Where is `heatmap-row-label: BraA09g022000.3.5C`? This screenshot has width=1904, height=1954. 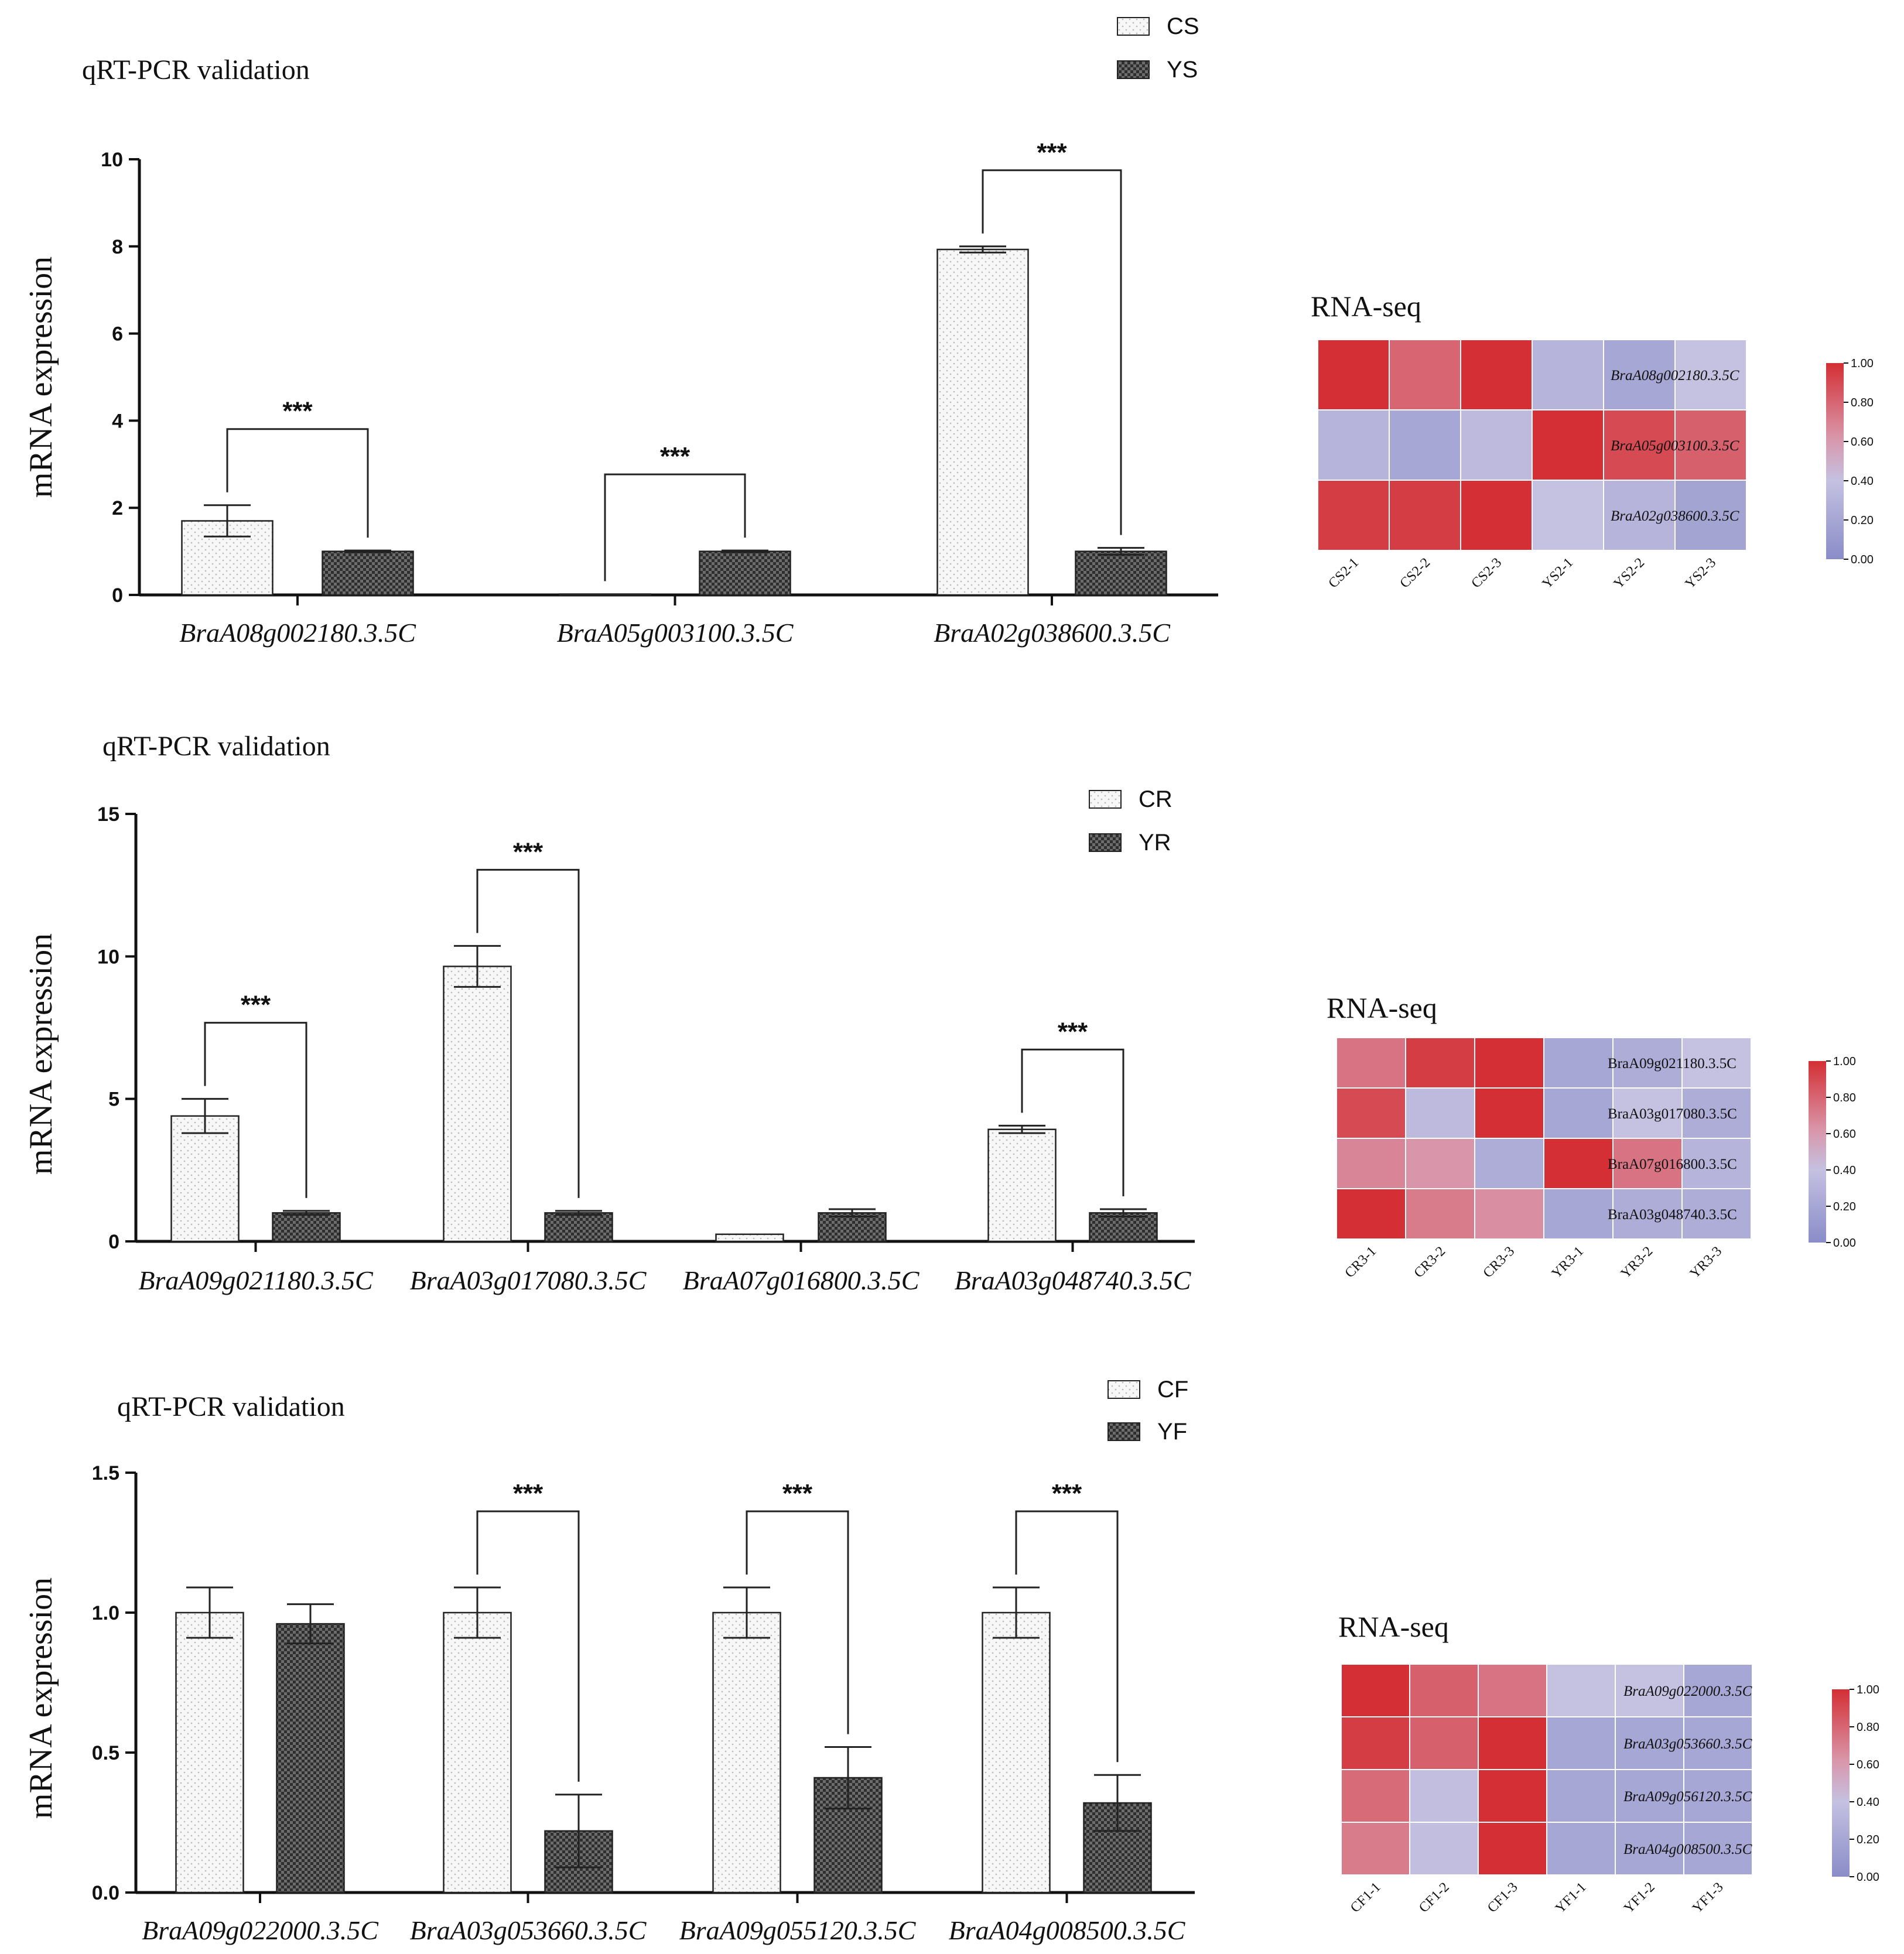
heatmap-row-label: BraA09g022000.3.5C is located at coordinates (1687, 1691).